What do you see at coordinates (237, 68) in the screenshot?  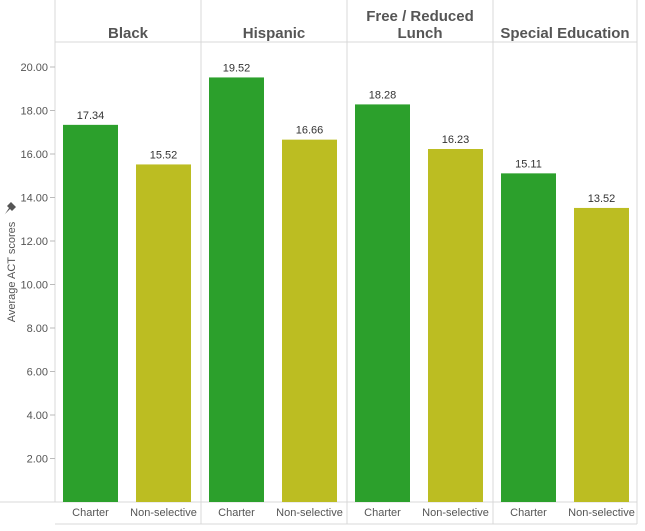 I see `data-label: 19.52` at bounding box center [237, 68].